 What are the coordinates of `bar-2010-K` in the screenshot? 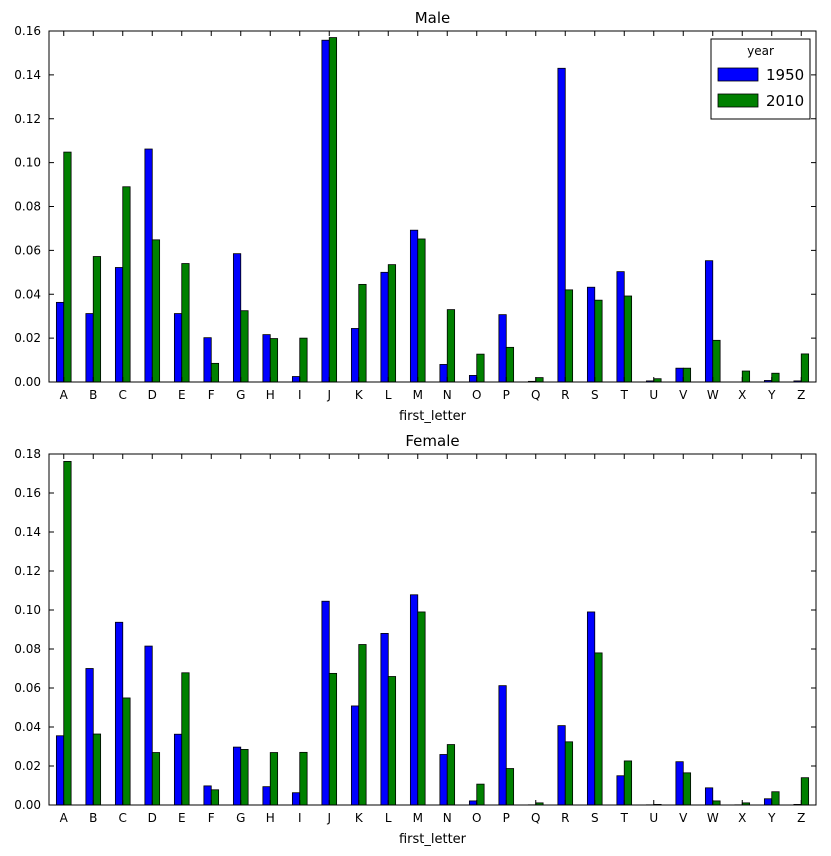 It's located at (362, 725).